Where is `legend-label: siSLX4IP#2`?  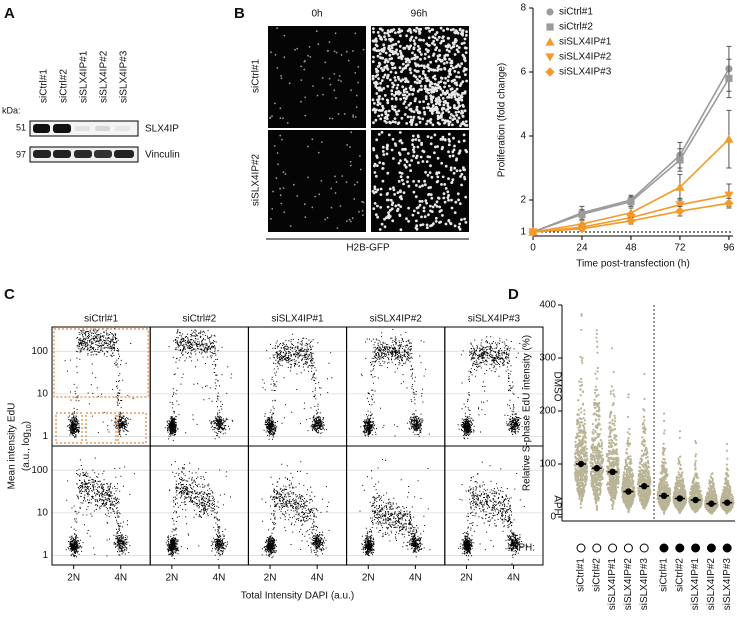
legend-label: siSLX4IP#2 is located at coordinates (585, 57).